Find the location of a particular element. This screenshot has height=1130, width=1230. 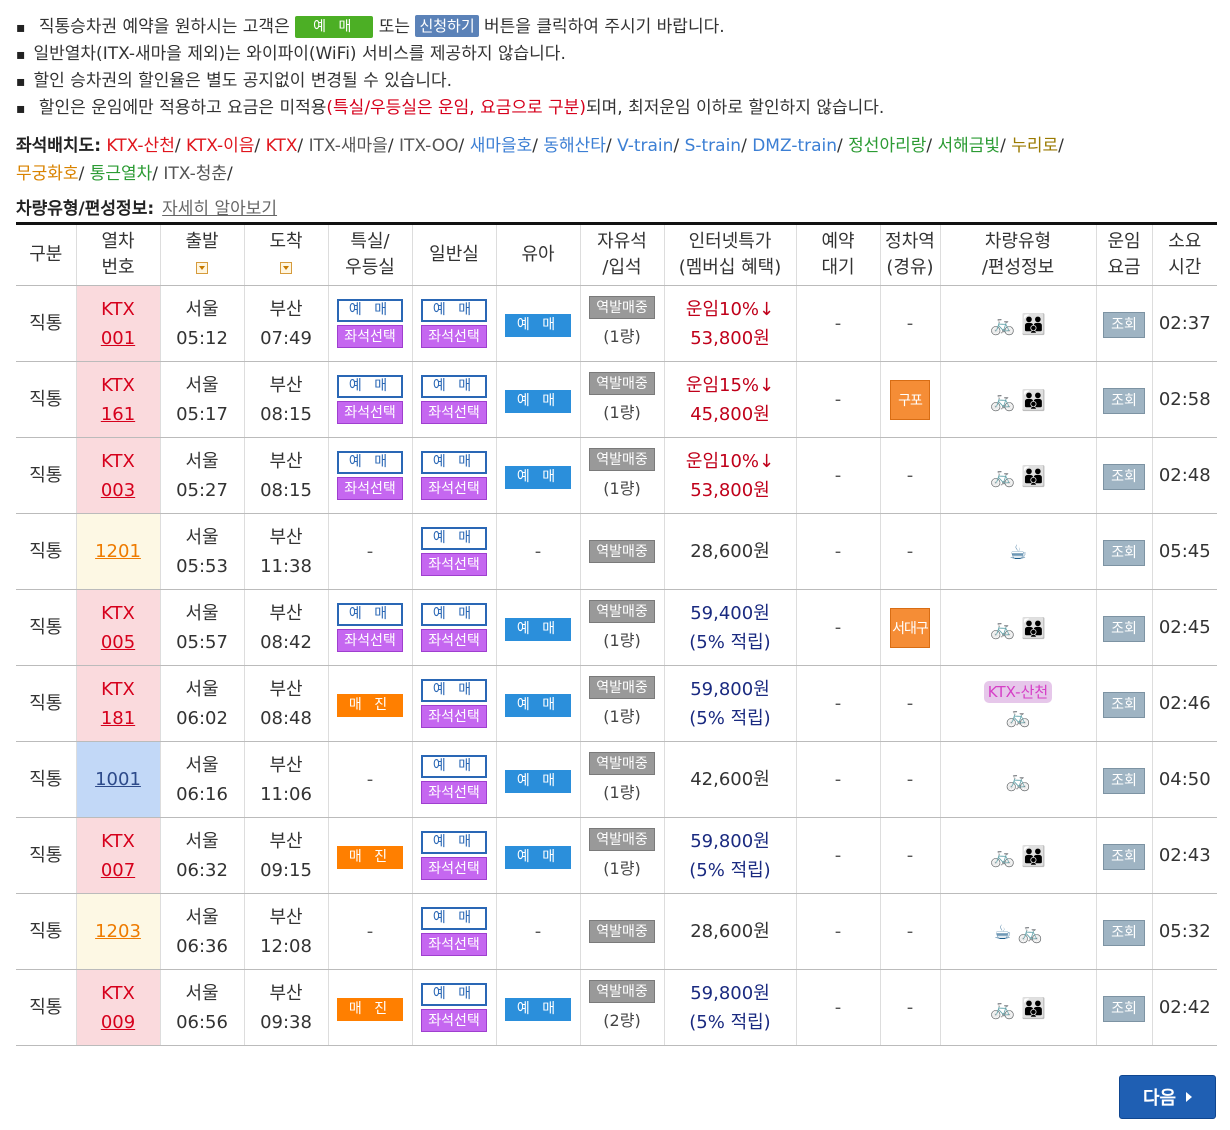

seat-map-link: ITX-OO is located at coordinates (428, 146).